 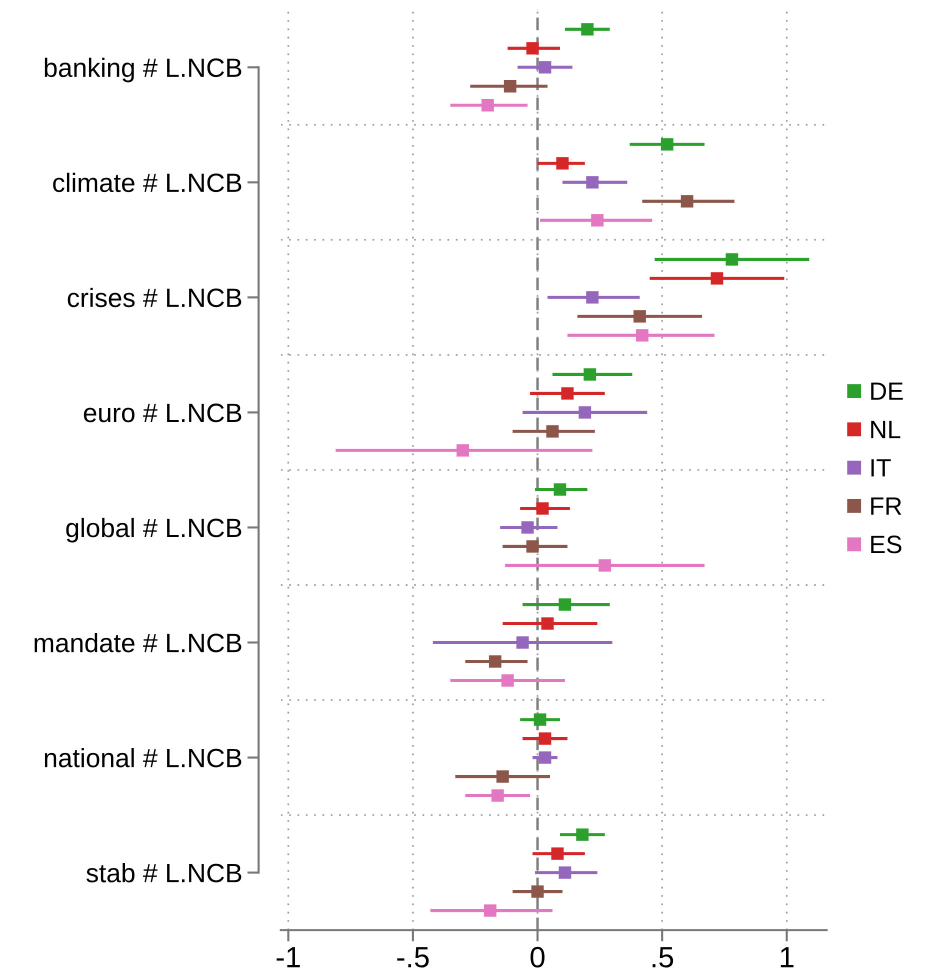 What do you see at coordinates (885, 429) in the screenshot?
I see `legend-label: NL` at bounding box center [885, 429].